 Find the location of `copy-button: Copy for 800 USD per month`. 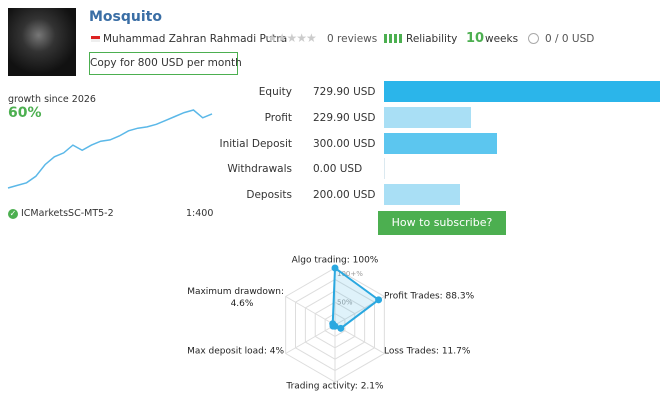

copy-button: Copy for 800 USD per month is located at coordinates (165, 63).